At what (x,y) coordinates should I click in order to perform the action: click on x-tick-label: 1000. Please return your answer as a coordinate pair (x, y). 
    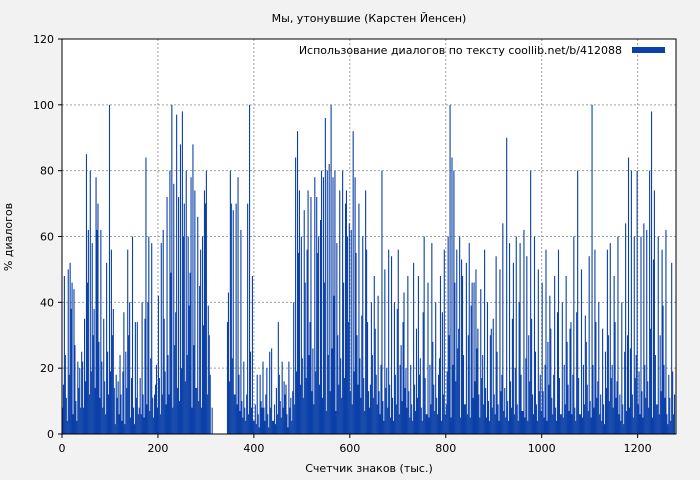
    Looking at the image, I should click on (542, 448).